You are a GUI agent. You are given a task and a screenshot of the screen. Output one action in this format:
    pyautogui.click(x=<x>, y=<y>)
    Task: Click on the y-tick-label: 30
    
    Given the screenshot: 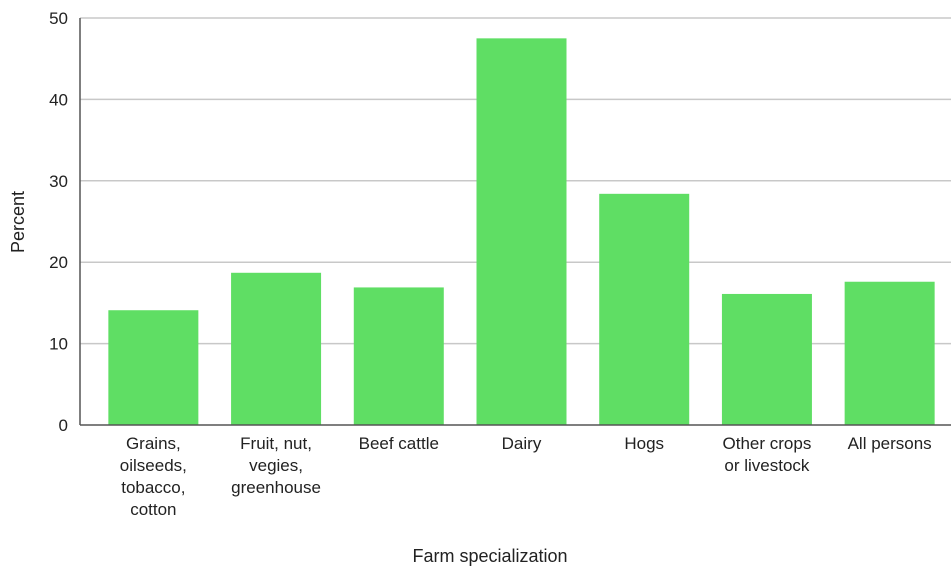 What is the action you would take?
    pyautogui.click(x=58, y=181)
    